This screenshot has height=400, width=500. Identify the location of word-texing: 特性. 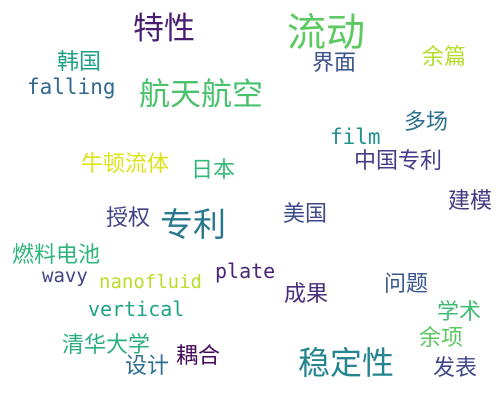
(164, 29).